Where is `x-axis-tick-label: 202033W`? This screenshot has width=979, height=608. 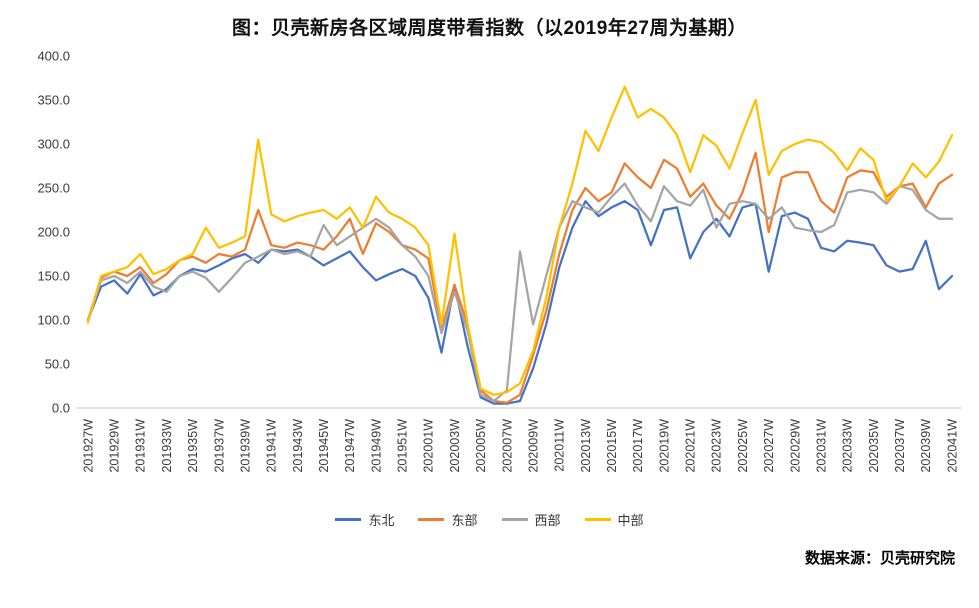
x-axis-tick-label: 202033W is located at coordinates (848, 446).